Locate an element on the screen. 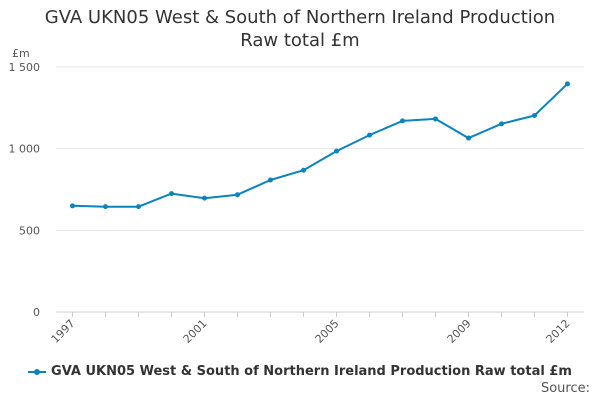 The width and height of the screenshot is (600, 400). chart-title-line-2: Raw total £m is located at coordinates (300, 40).